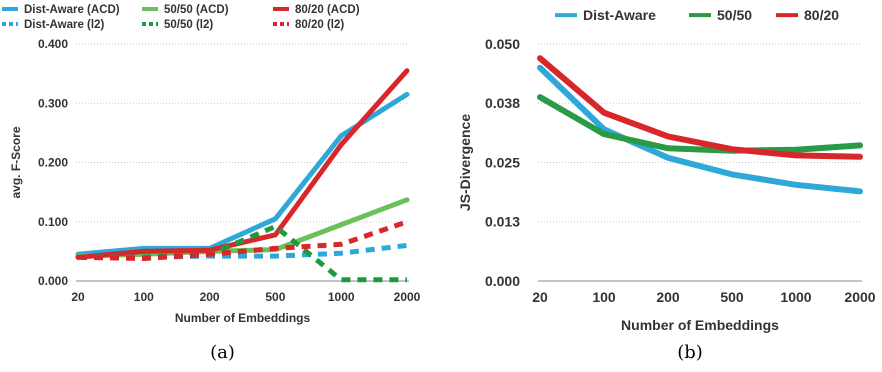  Describe the element at coordinates (16, 162) in the screenshot. I see `y-axis-label: avg. F-Score` at that location.